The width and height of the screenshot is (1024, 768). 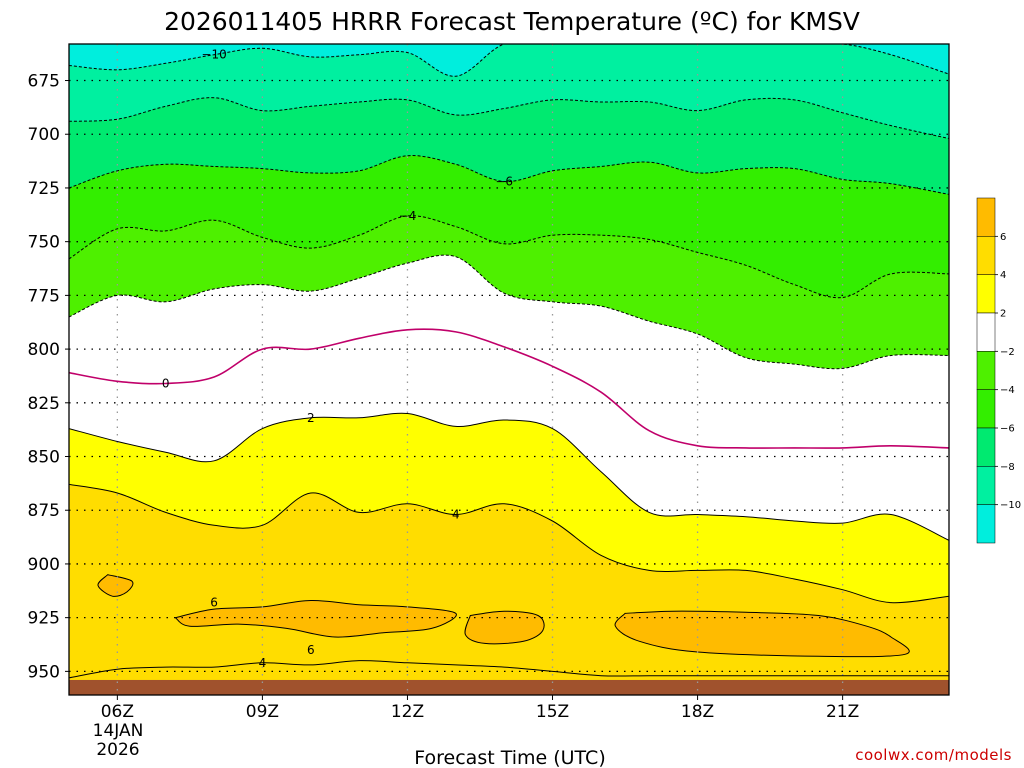 I want to click on contour-4b, so click(x=509, y=669).